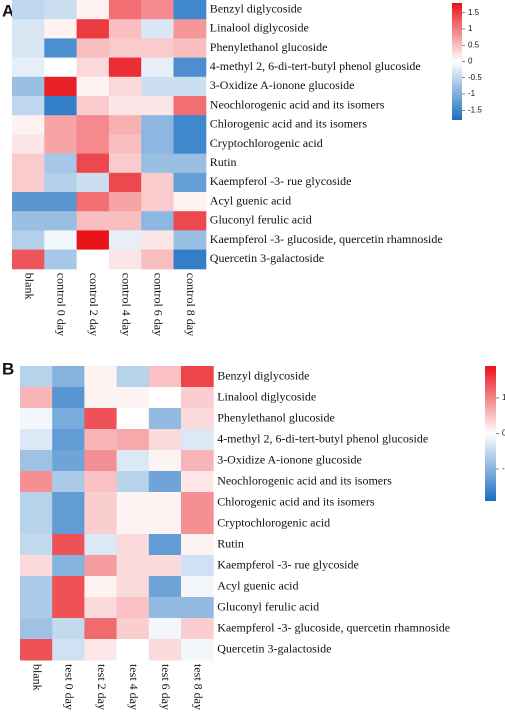  What do you see at coordinates (267, 258) in the screenshot?
I see `row-label: Quercetin 3-galactoside` at bounding box center [267, 258].